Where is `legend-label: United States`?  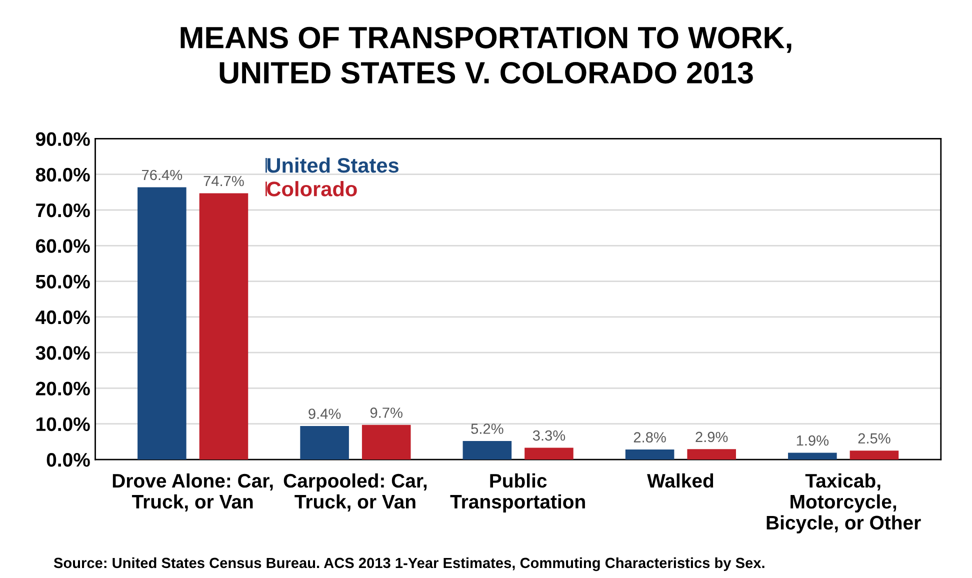
legend-label: United States is located at coordinates (332, 165).